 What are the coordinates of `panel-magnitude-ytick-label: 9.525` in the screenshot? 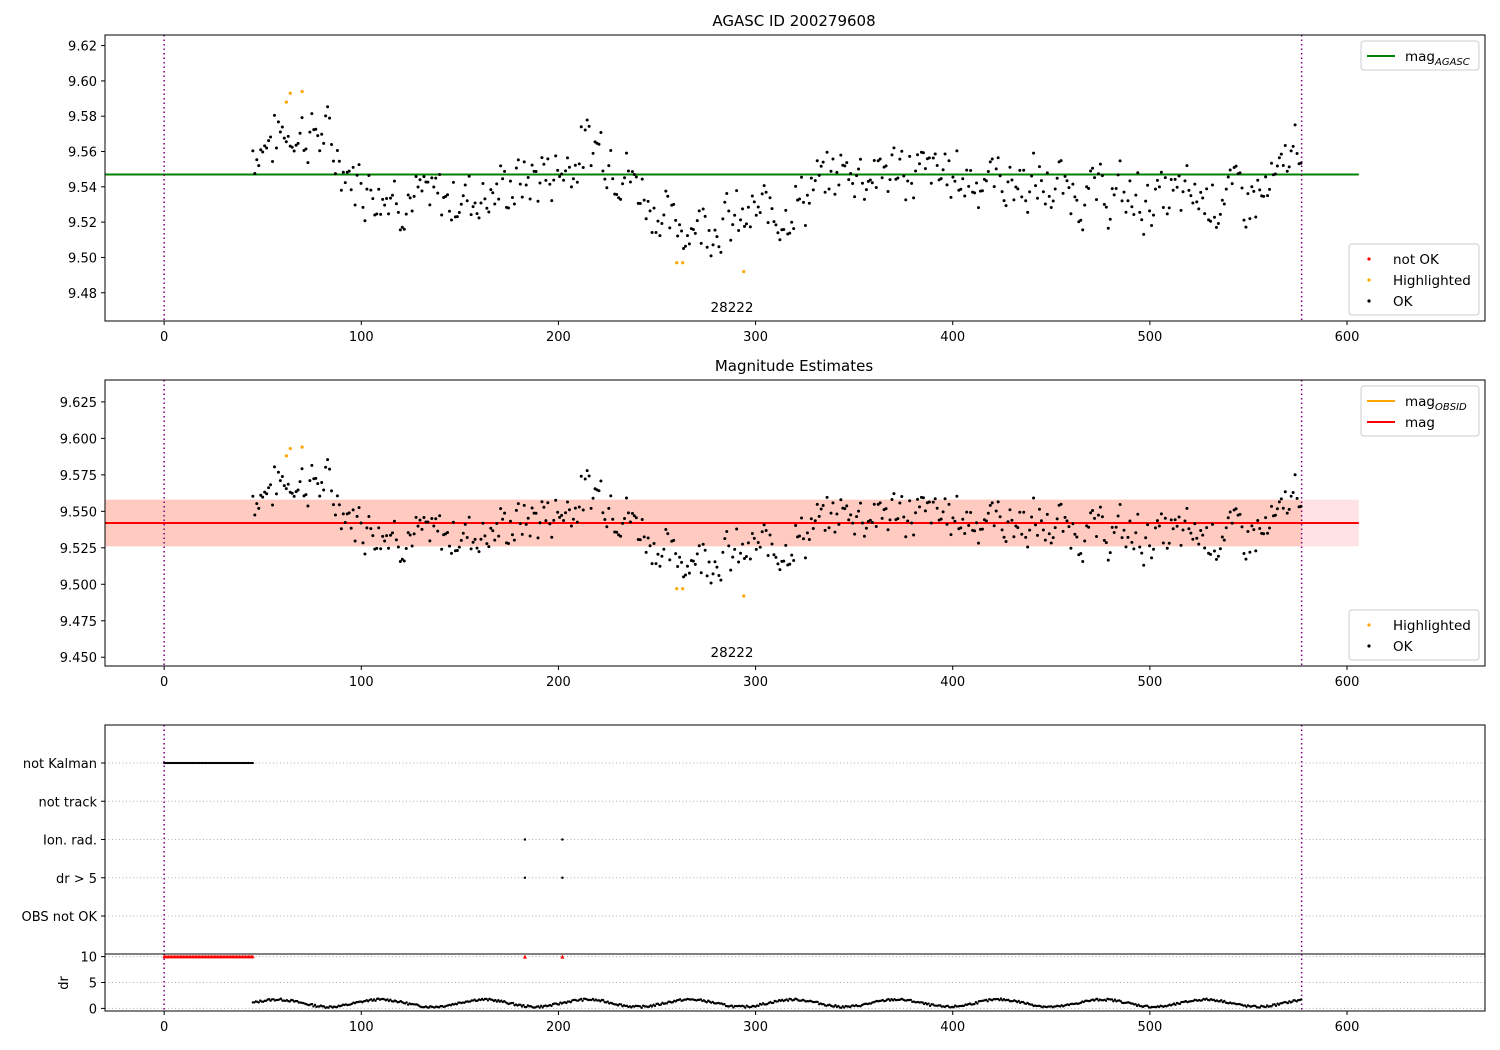 It's located at (78, 549).